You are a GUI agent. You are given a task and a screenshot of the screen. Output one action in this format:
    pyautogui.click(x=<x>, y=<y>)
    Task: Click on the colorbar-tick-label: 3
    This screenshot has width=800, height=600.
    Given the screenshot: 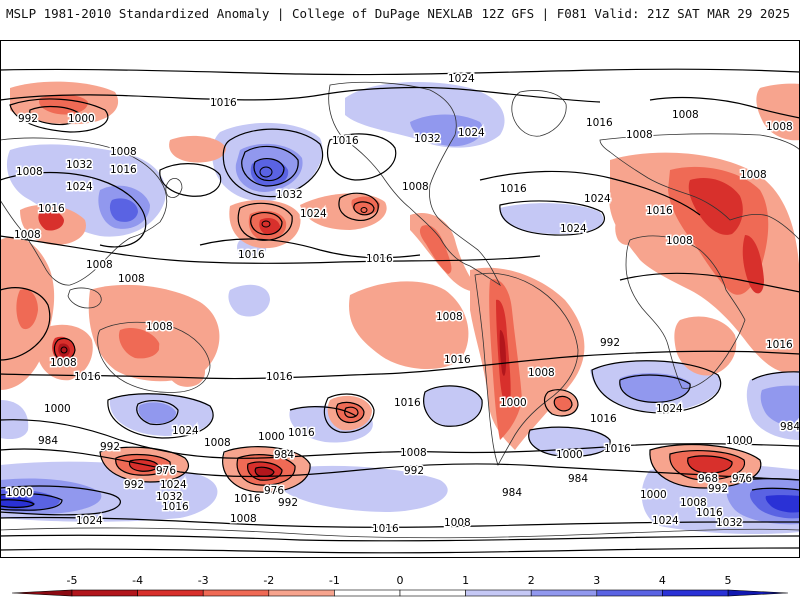 What is the action you would take?
    pyautogui.click(x=596, y=580)
    